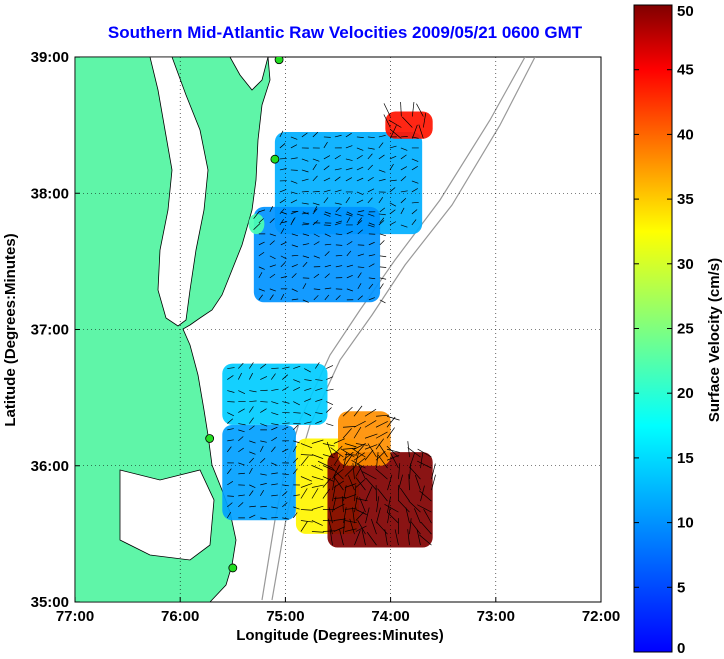 The image size is (724, 659). What do you see at coordinates (50, 602) in the screenshot?
I see `y-tick-label: 35:00` at bounding box center [50, 602].